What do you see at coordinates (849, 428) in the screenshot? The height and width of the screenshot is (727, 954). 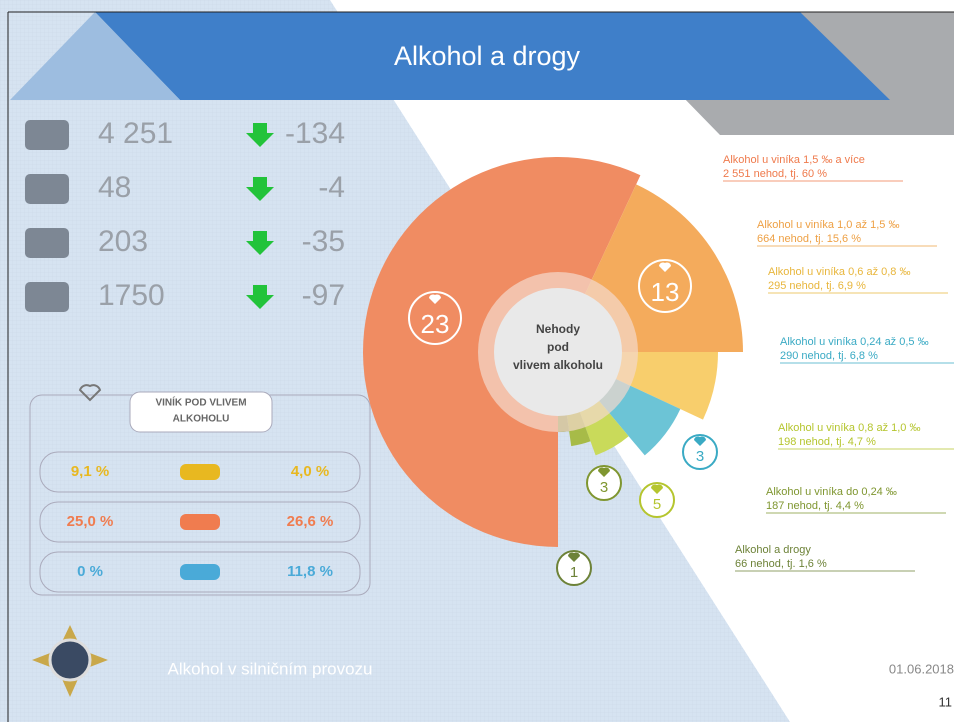 I see `segment-title: Alkohol u viníka 0,8 až 1,0 ‰` at bounding box center [849, 428].